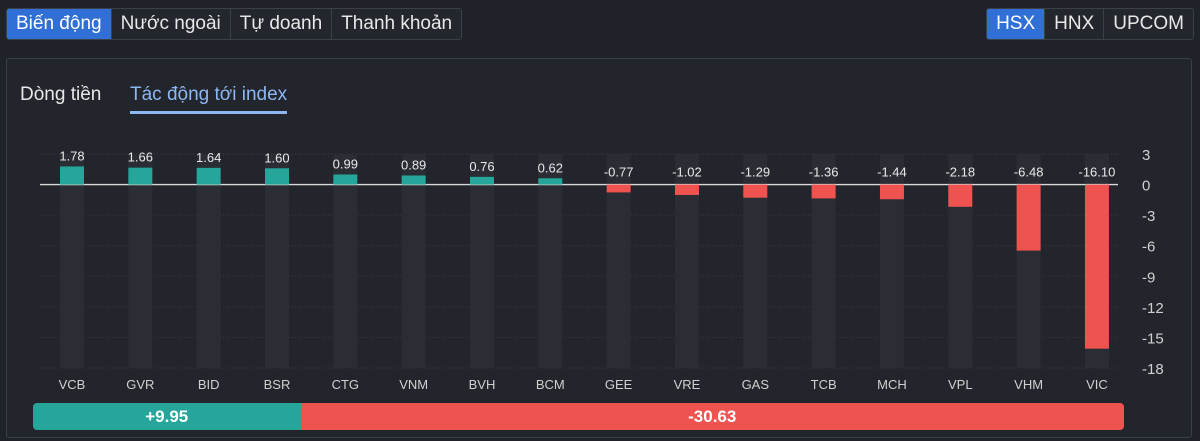 The height and width of the screenshot is (441, 1200). What do you see at coordinates (687, 172) in the screenshot?
I see `data-label: -1.02` at bounding box center [687, 172].